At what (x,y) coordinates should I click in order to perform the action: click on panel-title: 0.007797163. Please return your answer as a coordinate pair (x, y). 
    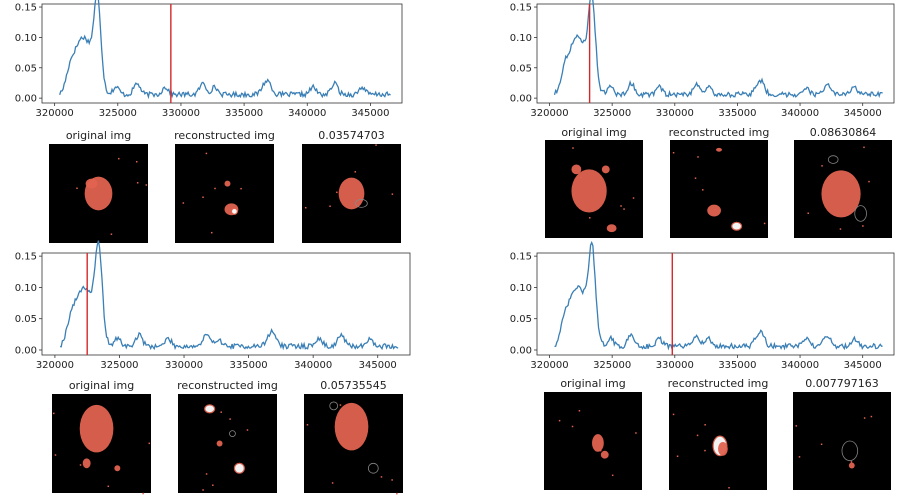
    Looking at the image, I should click on (841, 383).